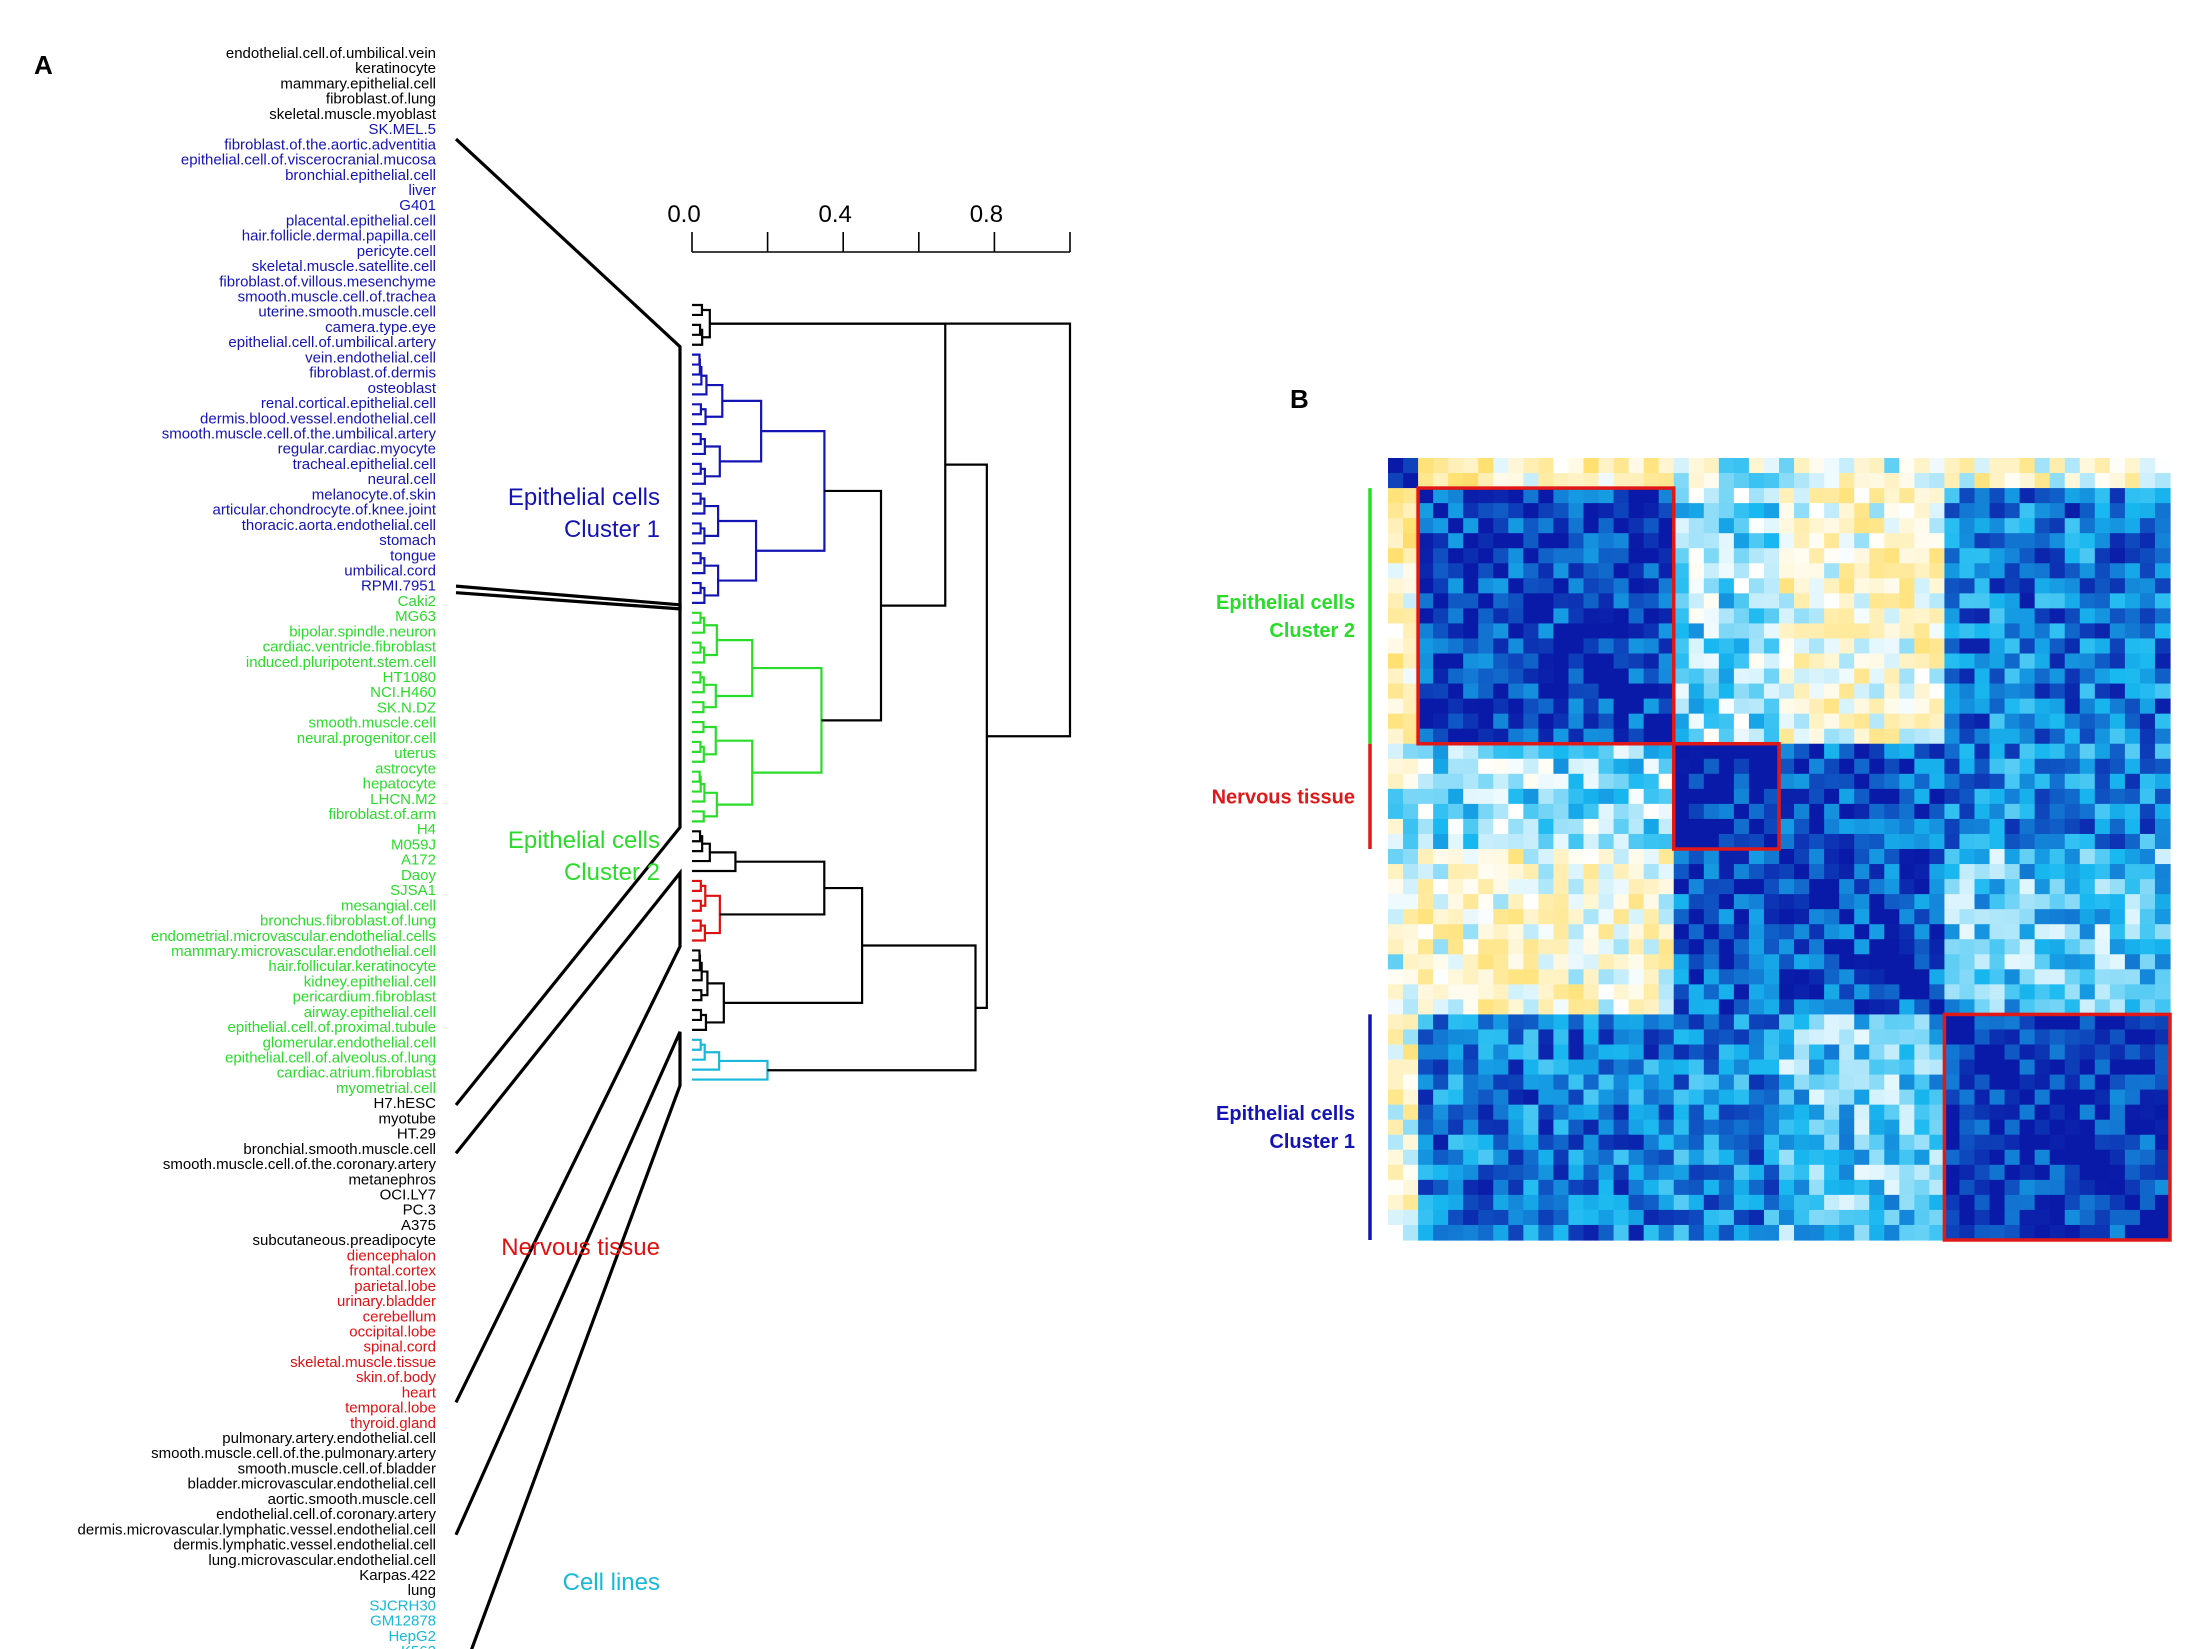 This screenshot has width=2190, height=1649. Describe the element at coordinates (1283, 797) in the screenshot. I see `block-label-line: Nervous tissue` at that location.